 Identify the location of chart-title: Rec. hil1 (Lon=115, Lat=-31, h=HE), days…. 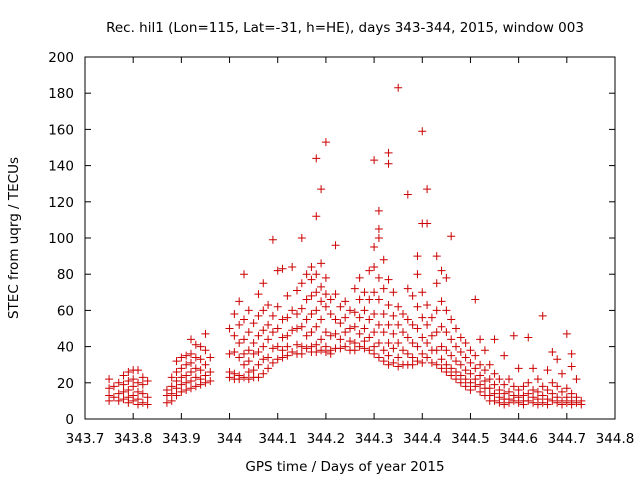
(345, 28).